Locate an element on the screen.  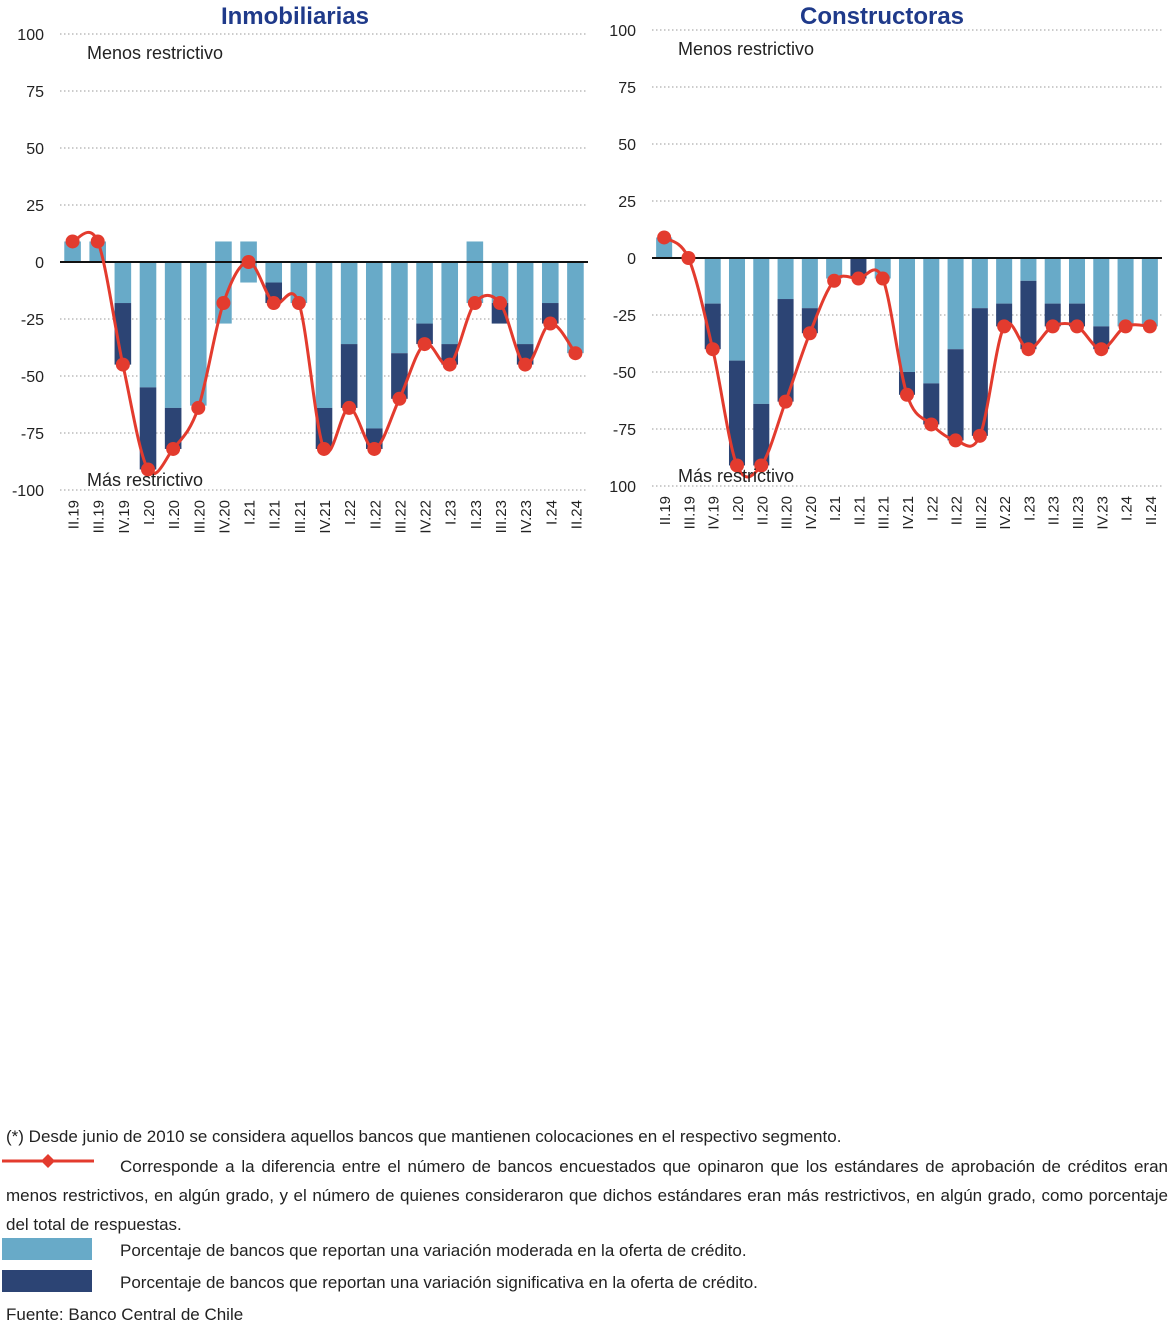
x-tick-label: IV.22 is located at coordinates (1005, 513).